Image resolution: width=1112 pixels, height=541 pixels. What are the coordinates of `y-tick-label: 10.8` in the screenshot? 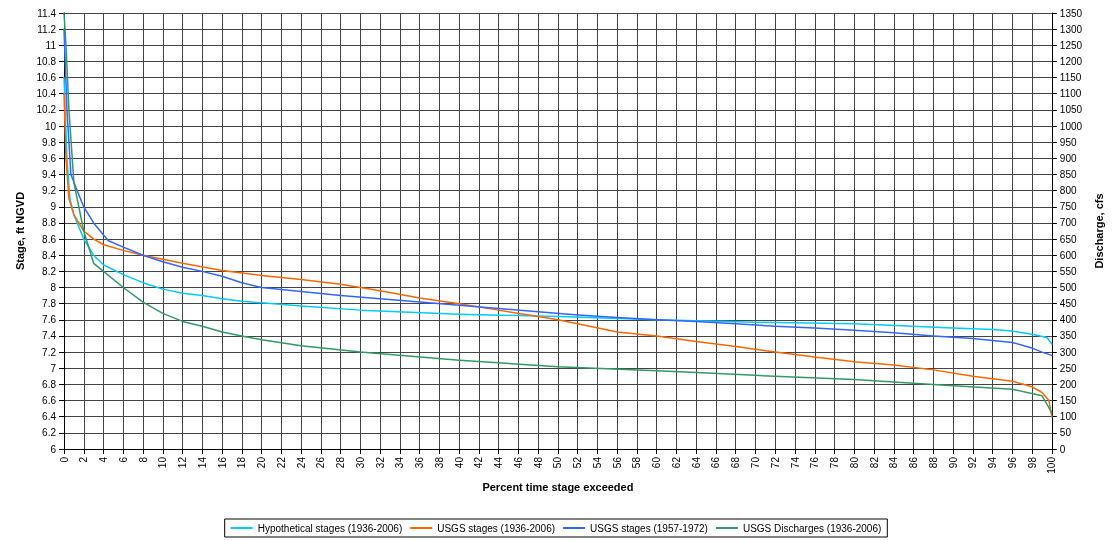 It's located at (46, 61).